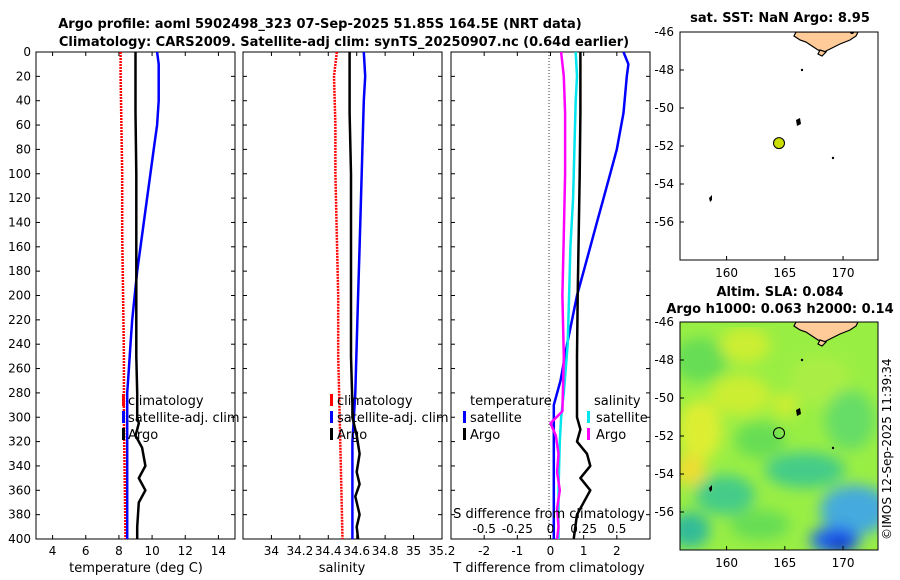 This screenshot has width=900, height=580. Describe the element at coordinates (185, 551) in the screenshot. I see `x-tick-label: 12` at that location.